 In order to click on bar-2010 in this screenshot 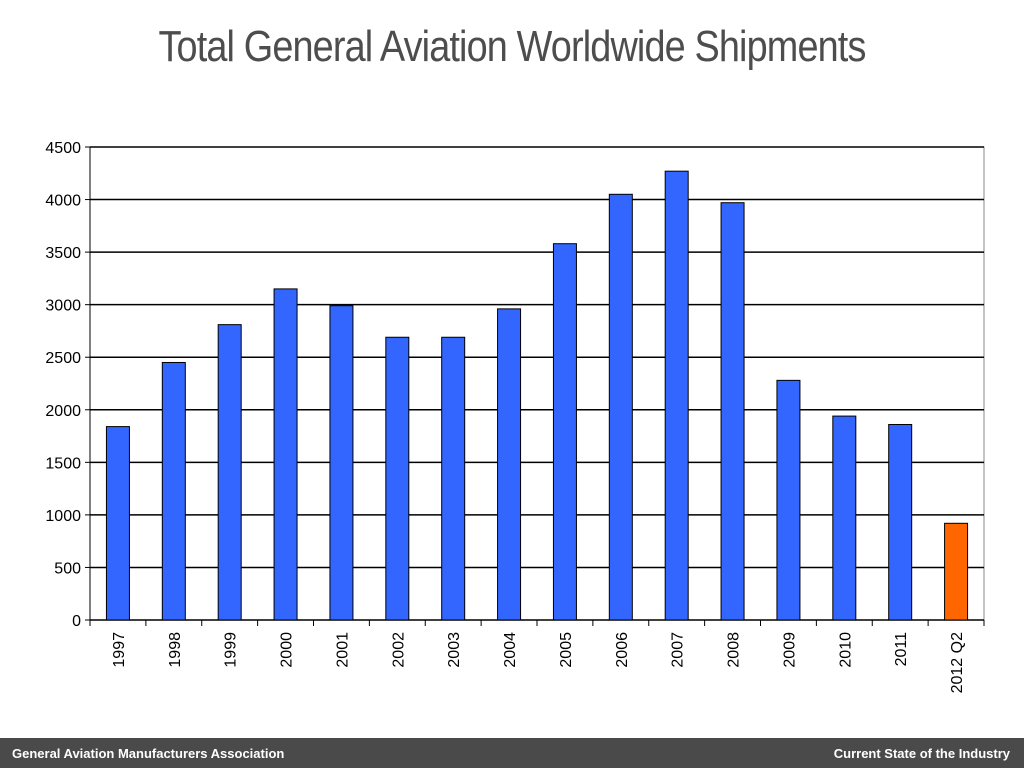, I will do `click(844, 518)`.